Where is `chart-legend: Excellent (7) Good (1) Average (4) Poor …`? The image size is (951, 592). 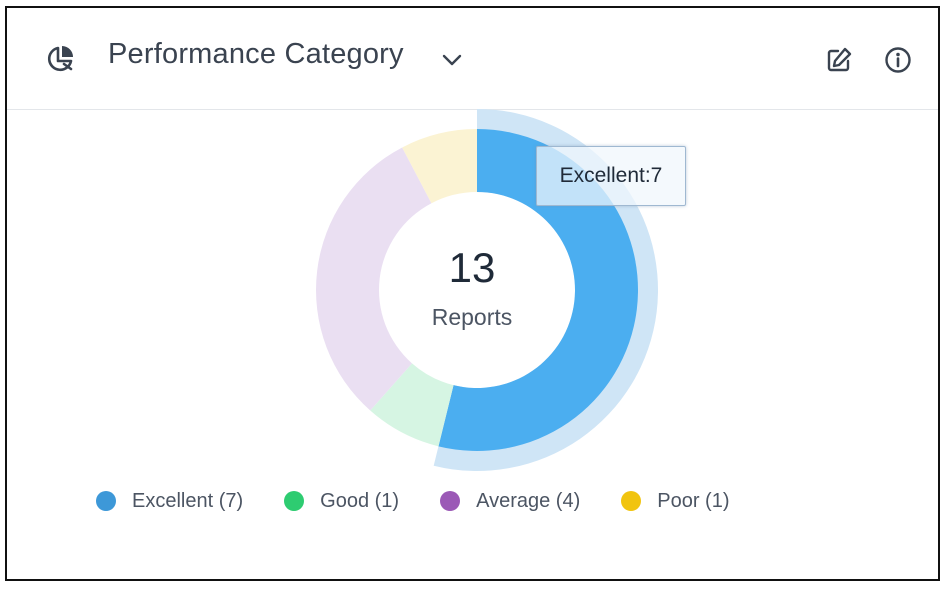
chart-legend: Excellent (7) Good (1) Average (4) Poor … is located at coordinates (433, 501).